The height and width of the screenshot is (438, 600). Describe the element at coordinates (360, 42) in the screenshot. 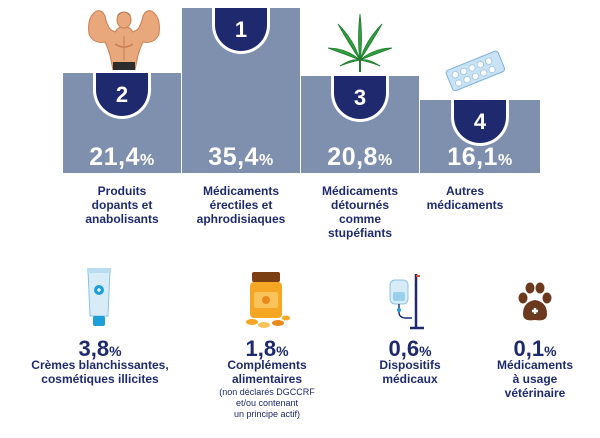

I see `cannabis-leaf-icon` at that location.